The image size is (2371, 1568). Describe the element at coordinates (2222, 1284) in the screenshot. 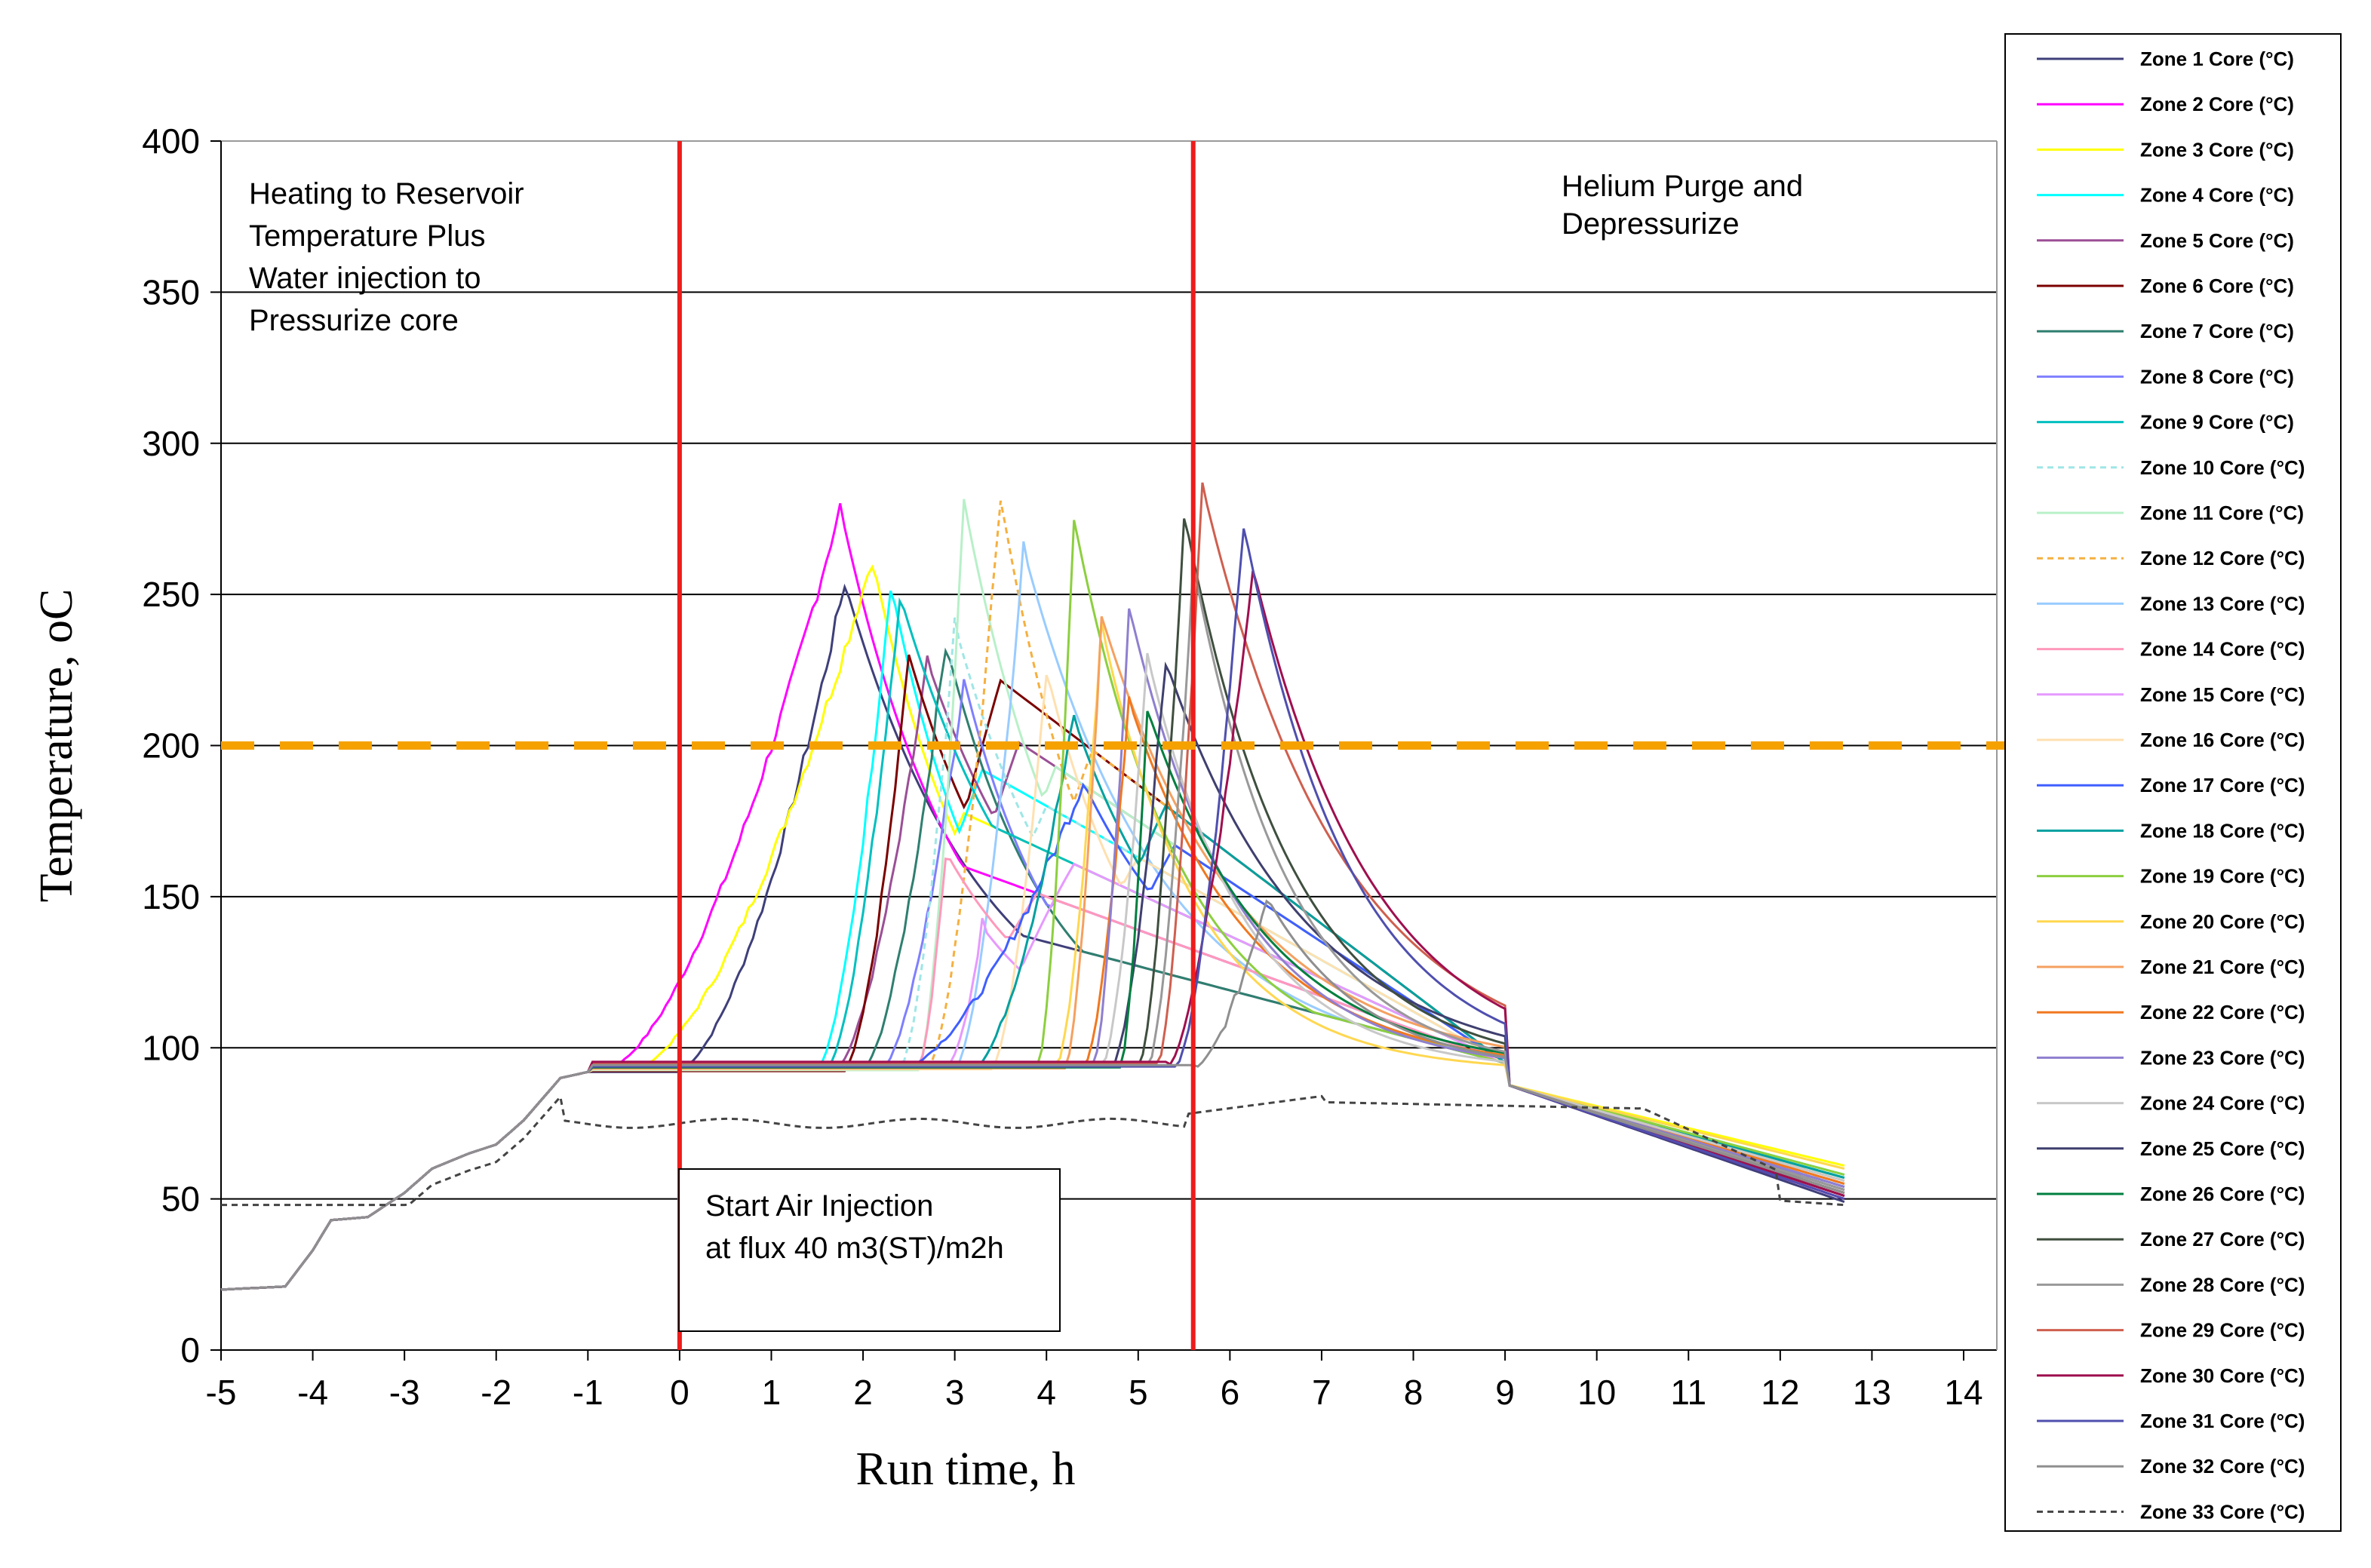

I see `legend-label-zone-28-core-c: Zone 28 Core (°C)` at that location.